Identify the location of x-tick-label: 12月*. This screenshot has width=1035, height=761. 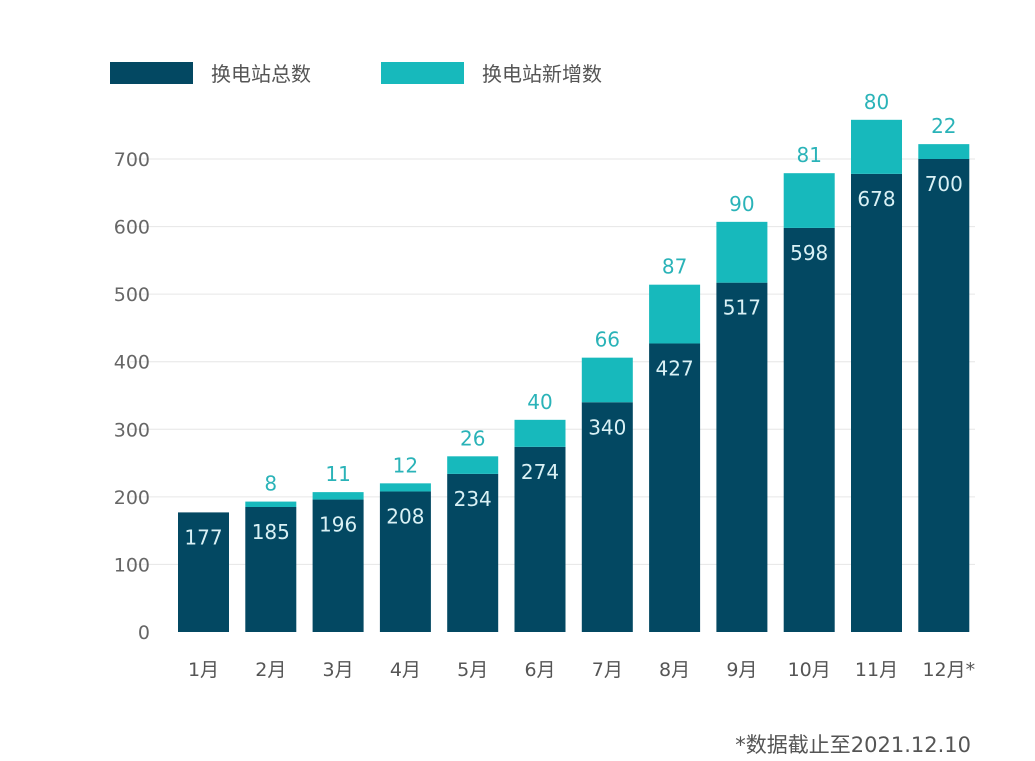
(948, 670).